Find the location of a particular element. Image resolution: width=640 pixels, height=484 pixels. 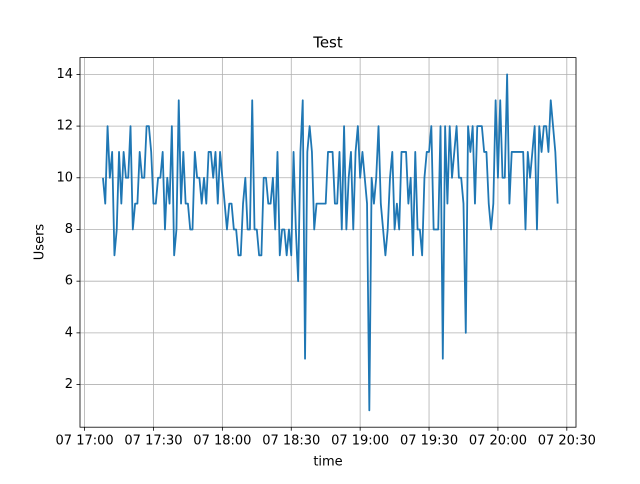

y-tick-label: 8 is located at coordinates (69, 229).